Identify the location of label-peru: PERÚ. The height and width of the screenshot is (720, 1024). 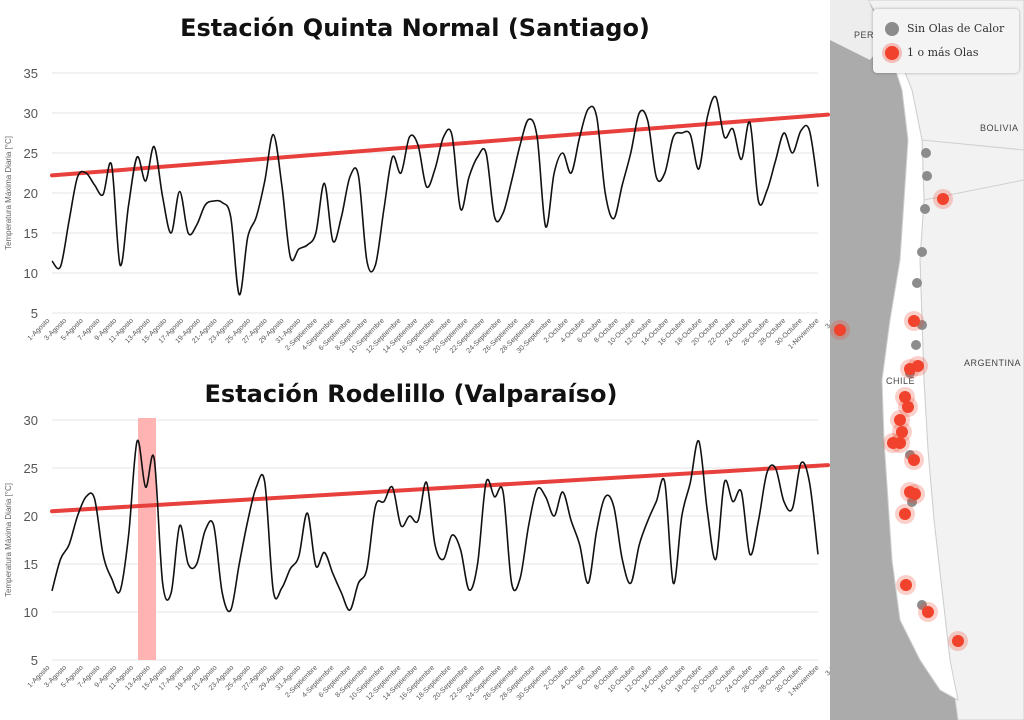
(868, 35).